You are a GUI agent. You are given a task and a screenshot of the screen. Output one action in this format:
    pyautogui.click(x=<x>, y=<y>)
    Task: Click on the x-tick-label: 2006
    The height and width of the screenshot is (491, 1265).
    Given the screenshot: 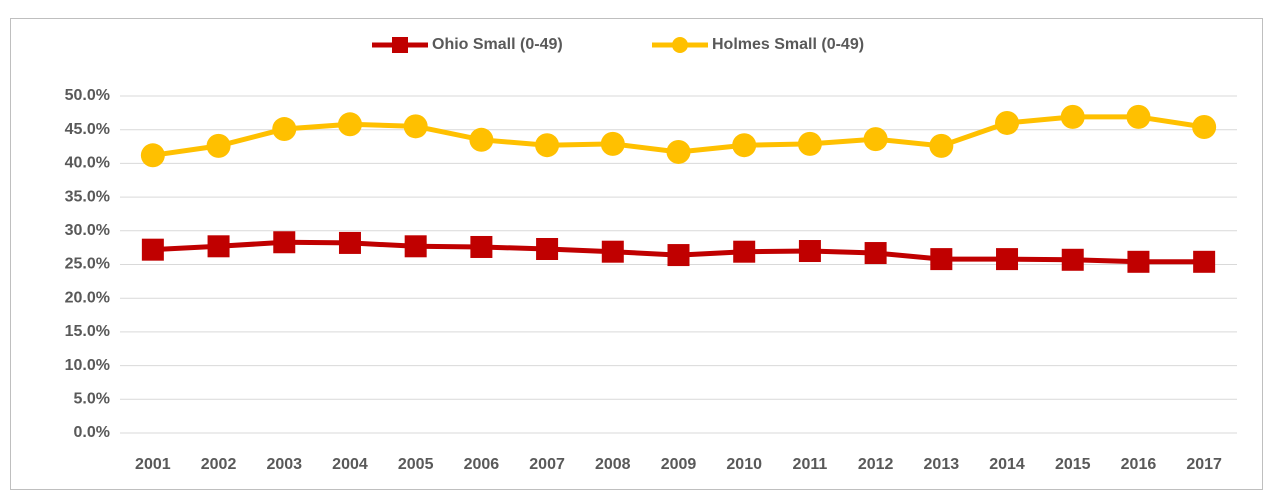 What is the action you would take?
    pyautogui.click(x=482, y=464)
    